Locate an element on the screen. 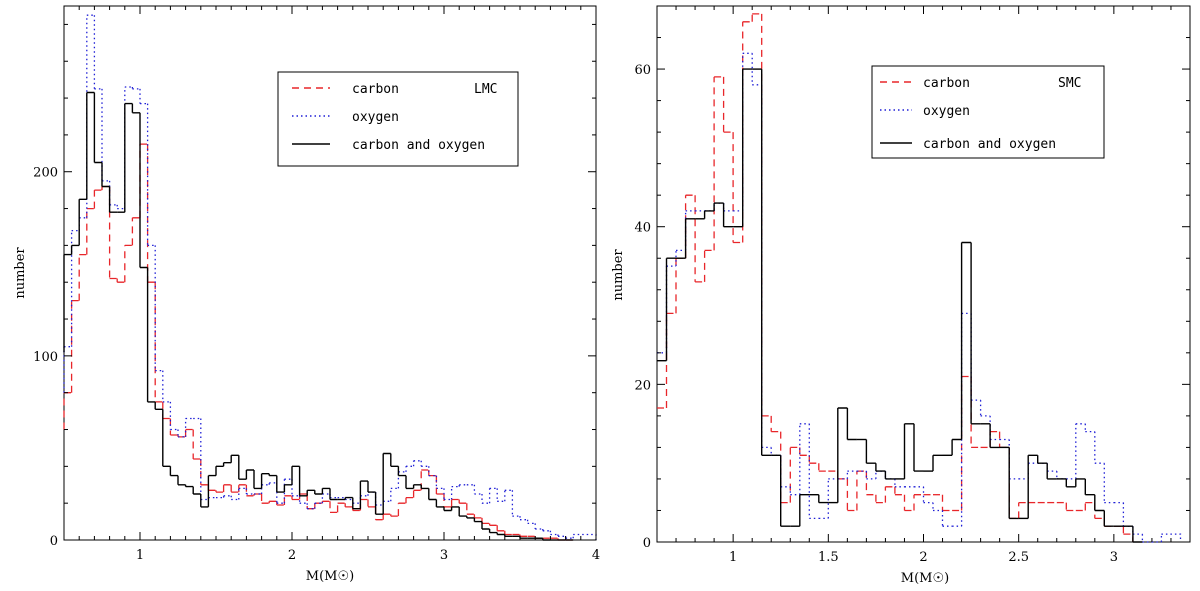 This screenshot has height=591, width=1200. smc-y-tick-label: 60 is located at coordinates (642, 70).